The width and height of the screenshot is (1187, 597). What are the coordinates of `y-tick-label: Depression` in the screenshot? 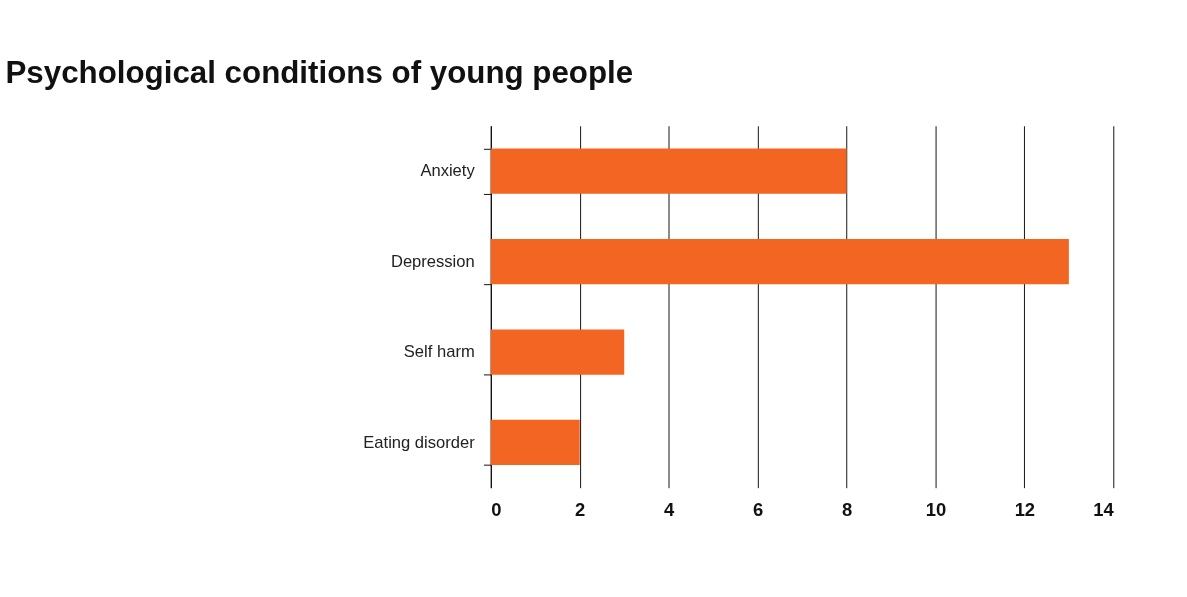 It's located at (432, 261).